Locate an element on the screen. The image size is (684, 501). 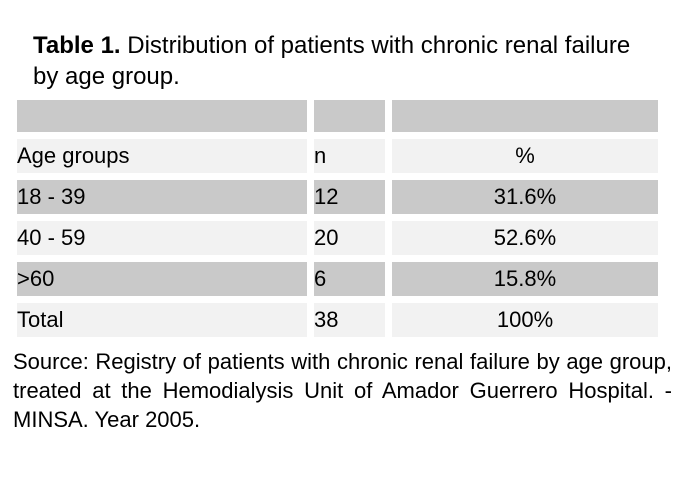
table-row: 40 - 59 20 52.6% is located at coordinates (337, 238).